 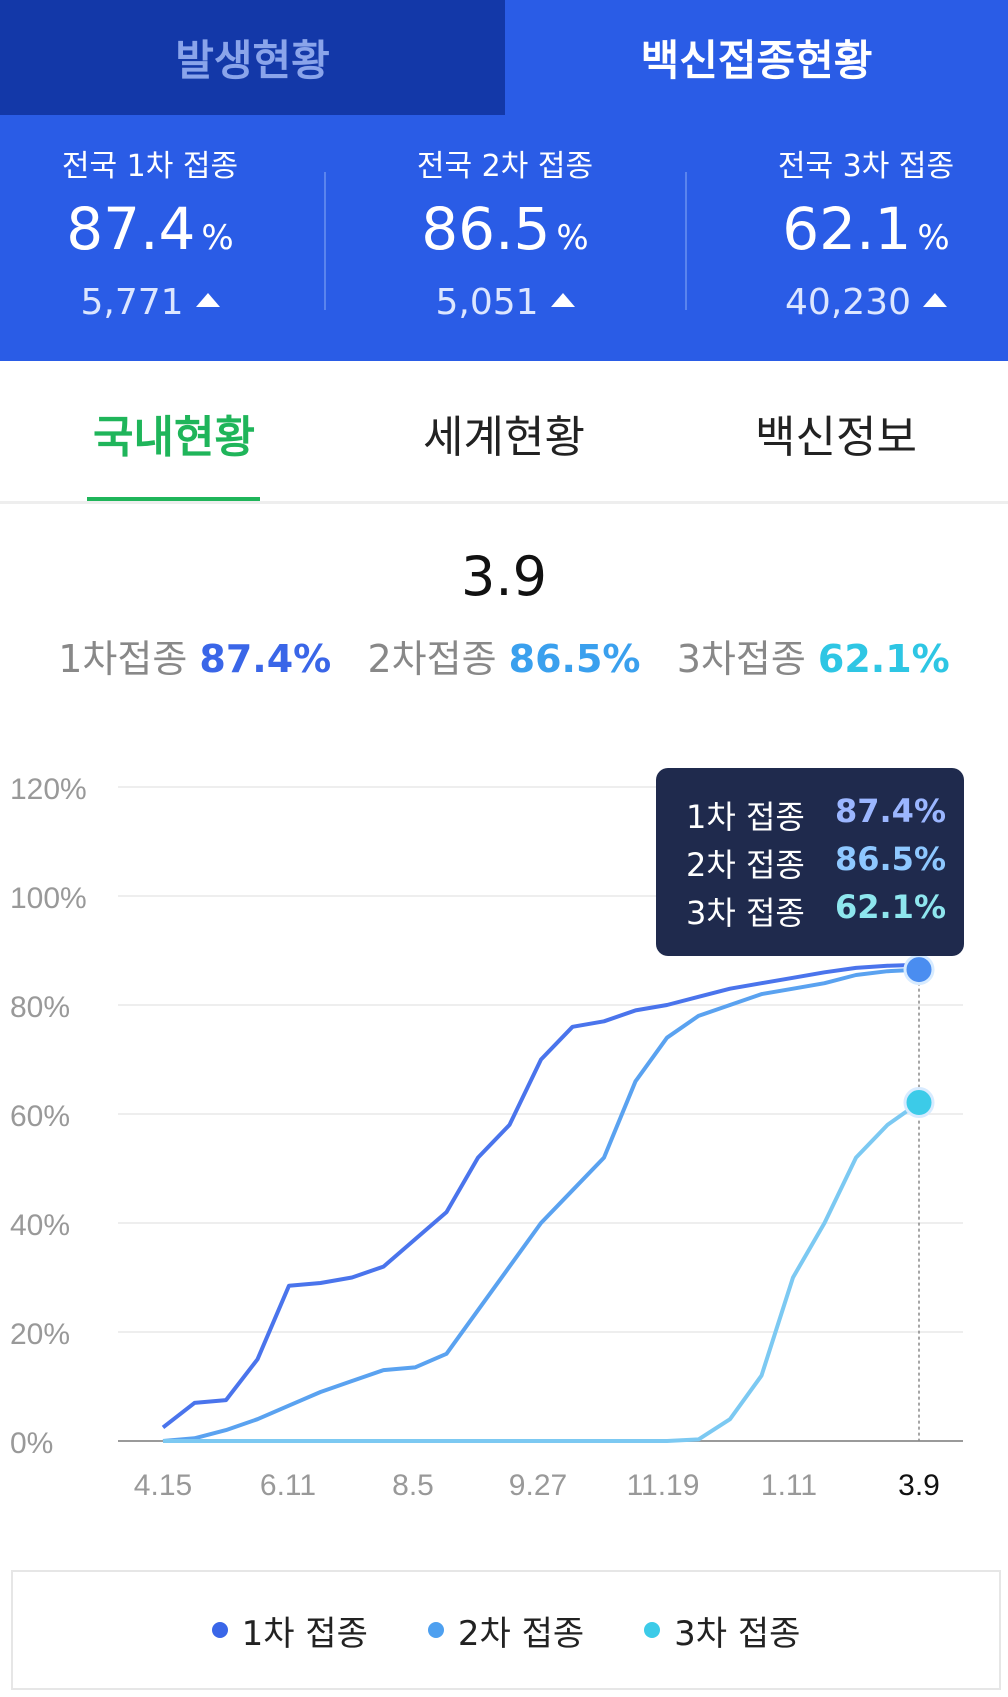 What do you see at coordinates (505, 166) in the screenshot?
I see `stat-label: 전국 2차 접종` at bounding box center [505, 166].